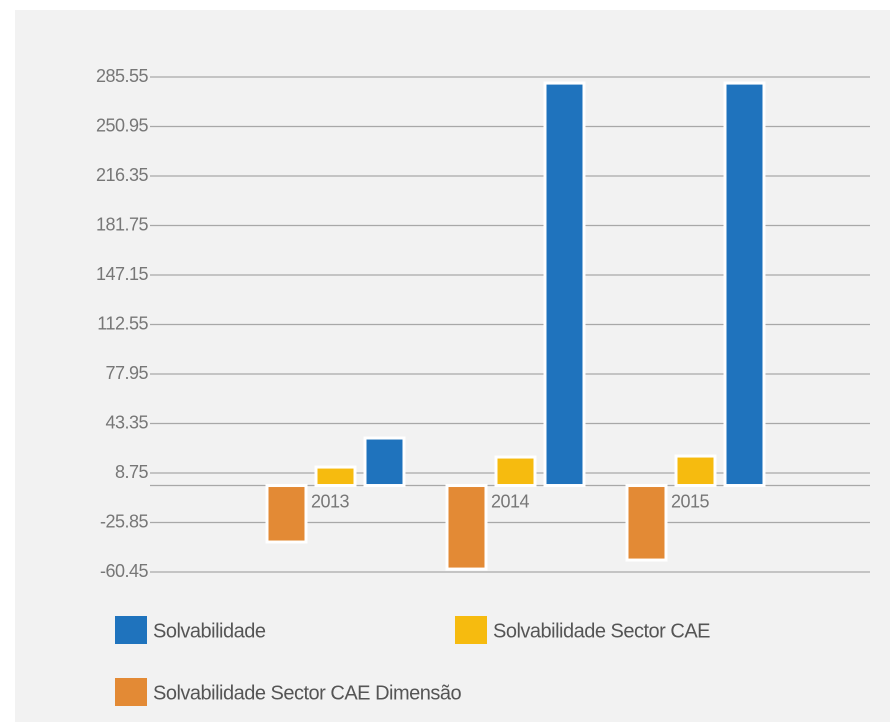 This screenshot has height=727, width=890. Describe the element at coordinates (122, 76) in the screenshot. I see `y-tick-label: 285.55` at that location.